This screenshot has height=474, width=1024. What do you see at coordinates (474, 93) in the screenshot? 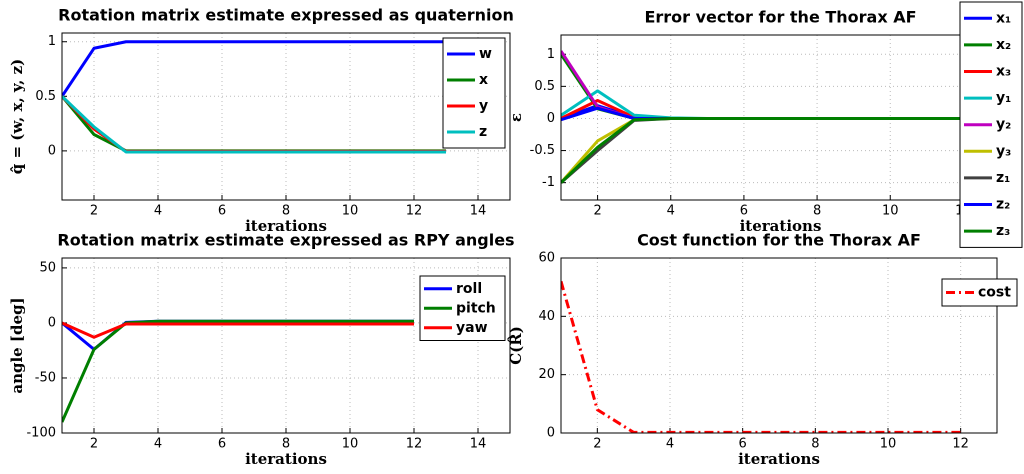
I see `legend-box` at bounding box center [474, 93].